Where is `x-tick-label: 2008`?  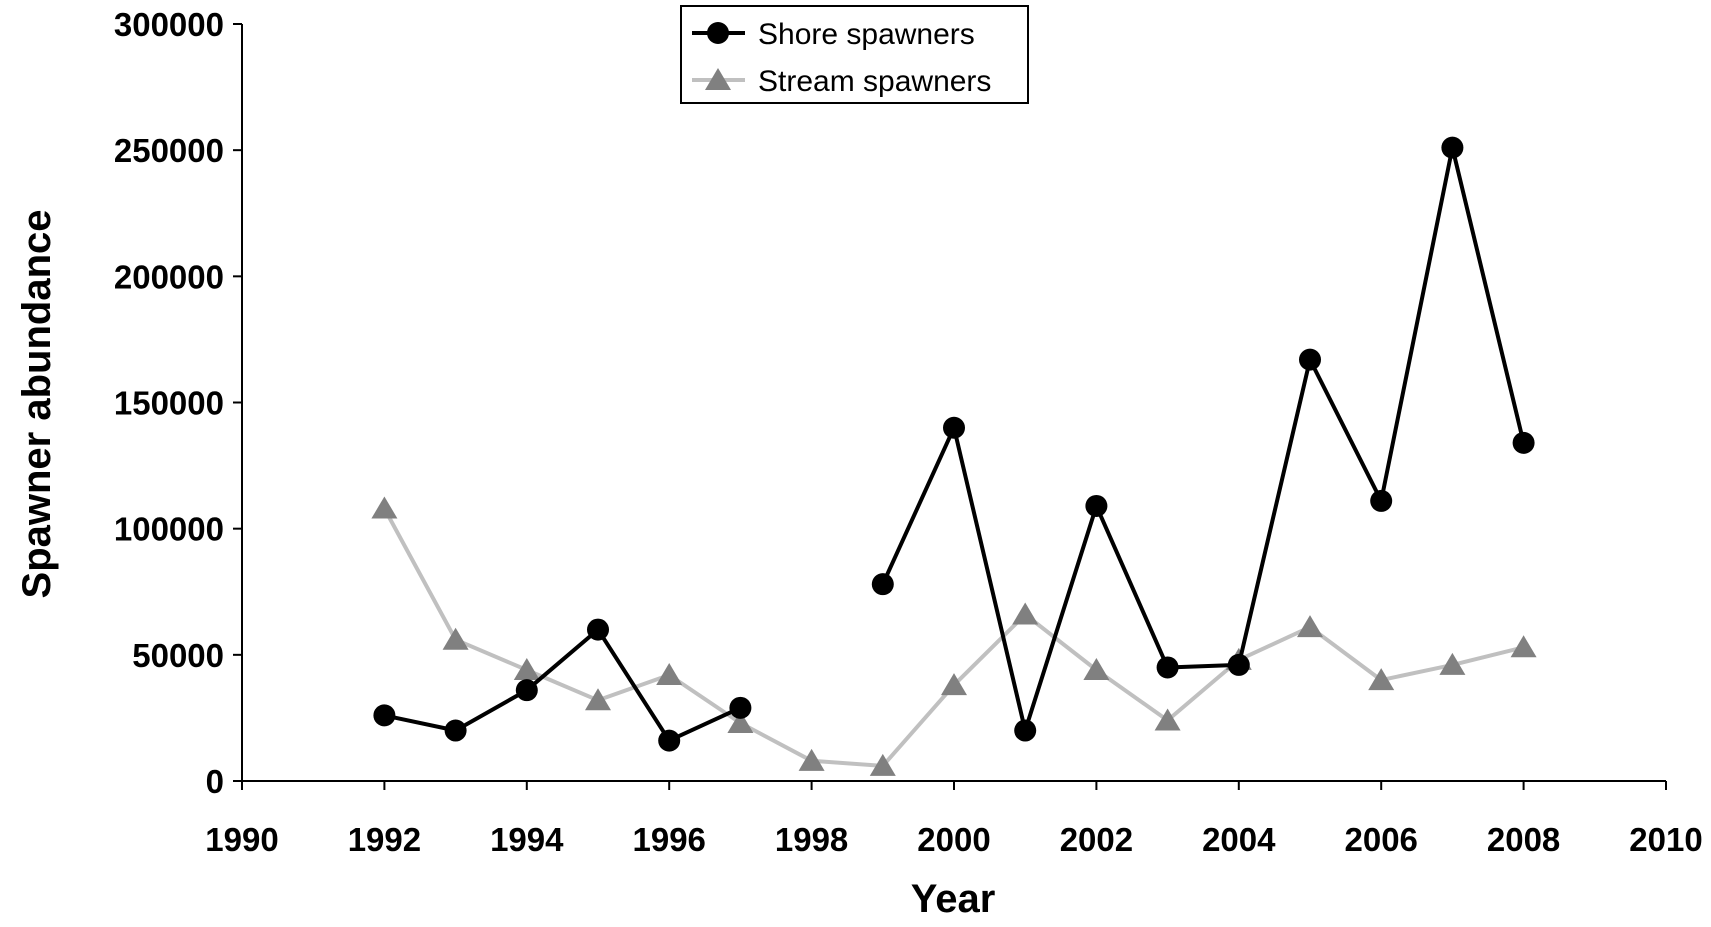 x-tick-label: 2008 is located at coordinates (1523, 839).